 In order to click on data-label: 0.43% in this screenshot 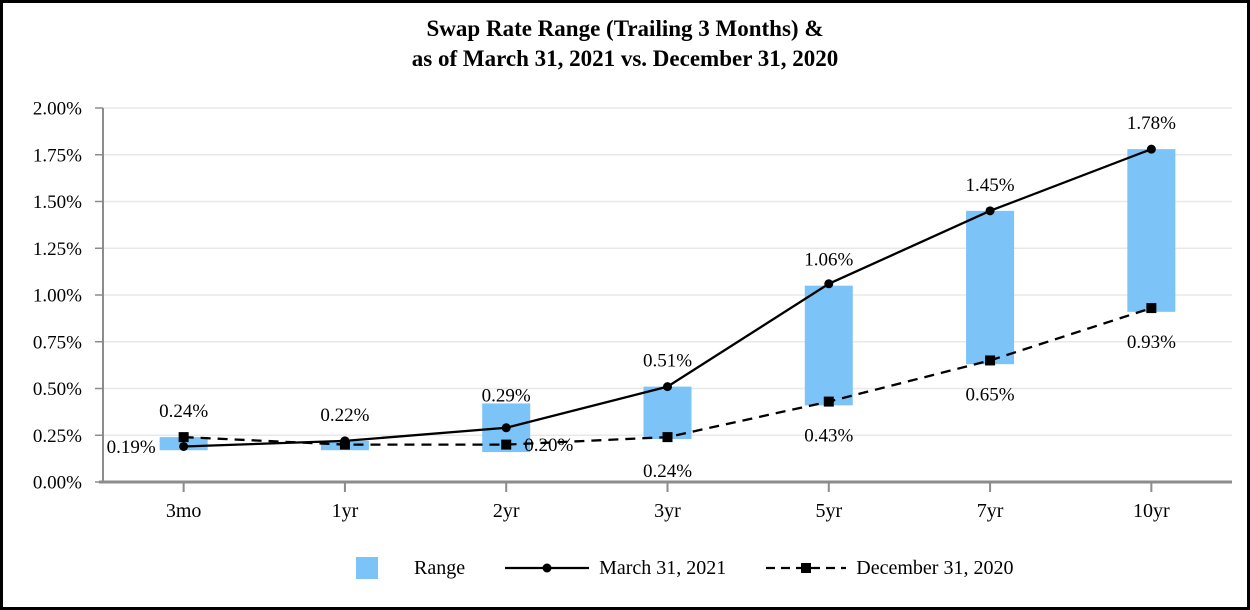, I will do `click(828, 436)`.